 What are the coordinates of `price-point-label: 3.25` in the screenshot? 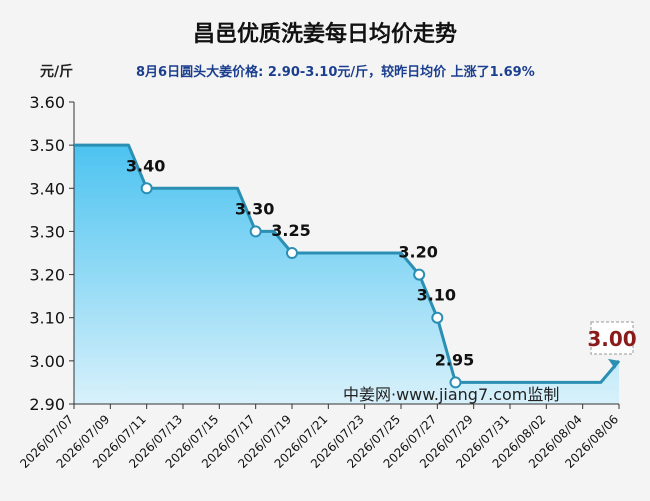 It's located at (290, 230).